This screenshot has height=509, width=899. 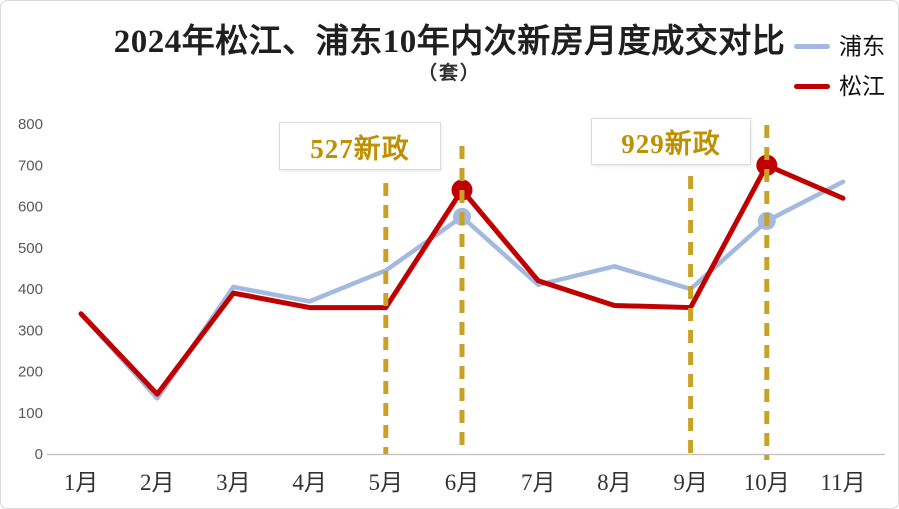 What do you see at coordinates (30, 413) in the screenshot?
I see `y-axis-label: 100` at bounding box center [30, 413].